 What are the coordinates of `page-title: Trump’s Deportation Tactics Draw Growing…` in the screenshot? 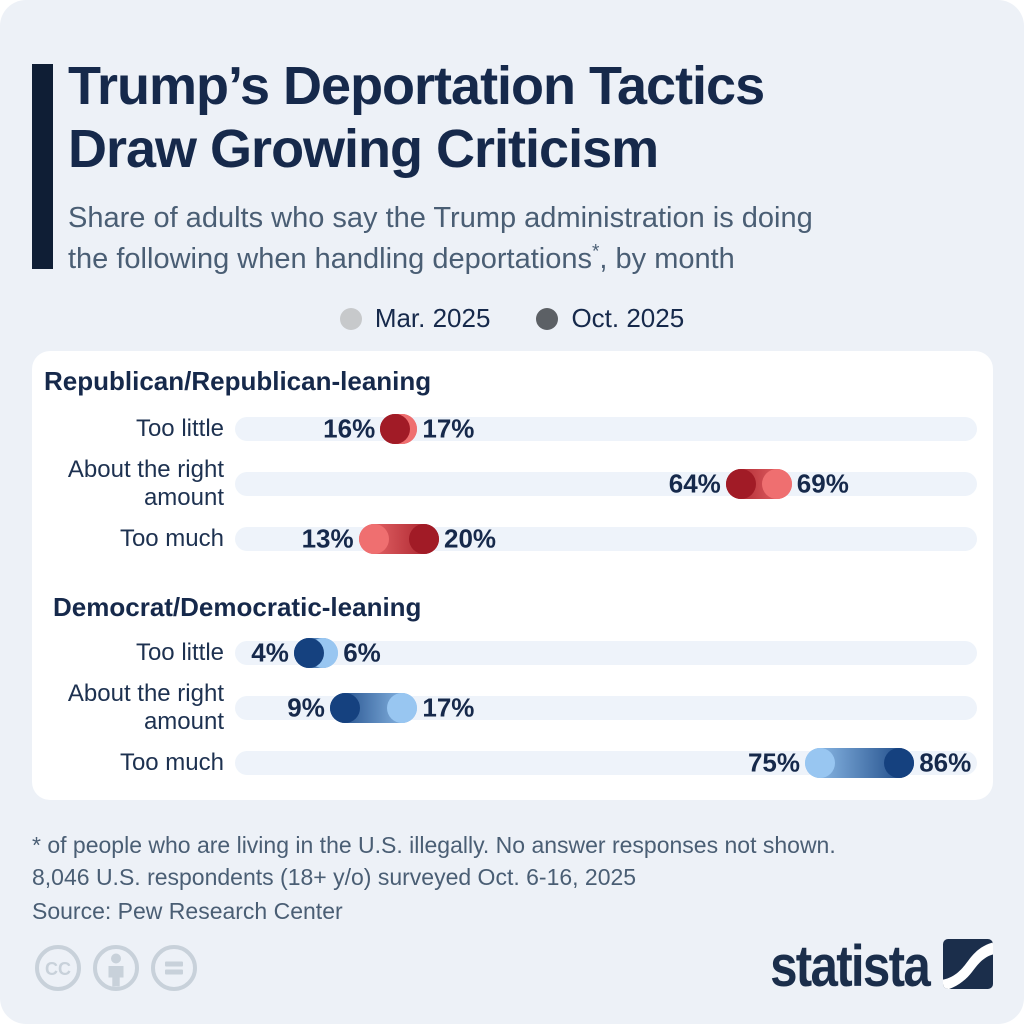 It's located at (416, 118).